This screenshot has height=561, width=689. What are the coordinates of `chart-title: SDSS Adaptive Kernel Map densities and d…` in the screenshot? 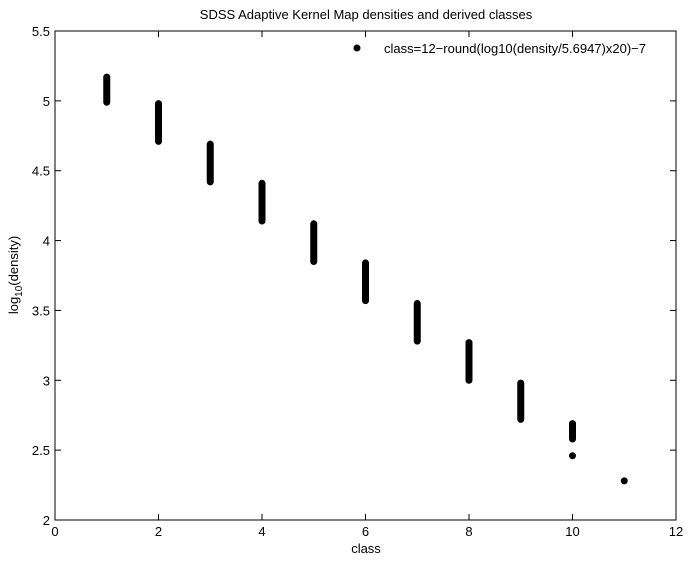 It's located at (366, 14).